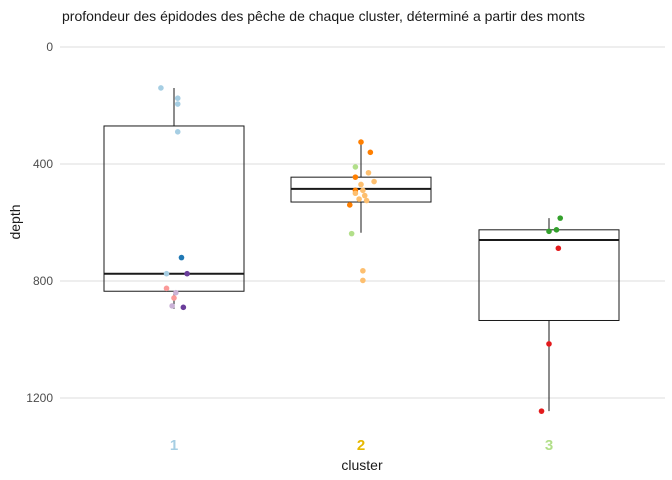 The width and height of the screenshot is (672, 480). I want to click on y-tick-label: 800, so click(43, 281).